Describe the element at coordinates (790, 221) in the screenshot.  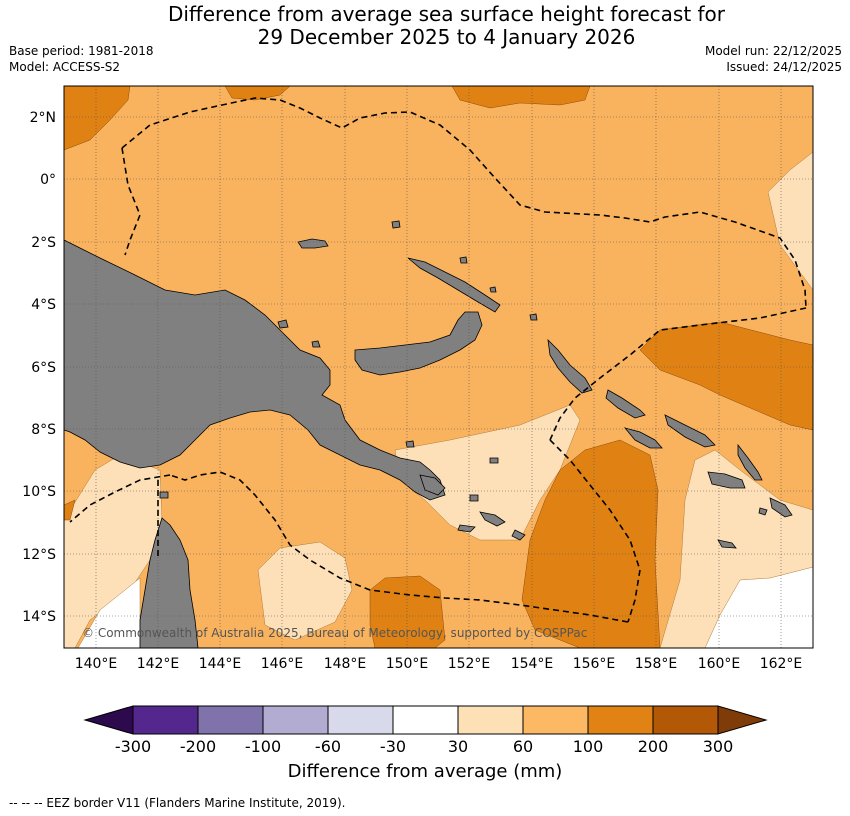
I see `band-30-60-northeast` at that location.